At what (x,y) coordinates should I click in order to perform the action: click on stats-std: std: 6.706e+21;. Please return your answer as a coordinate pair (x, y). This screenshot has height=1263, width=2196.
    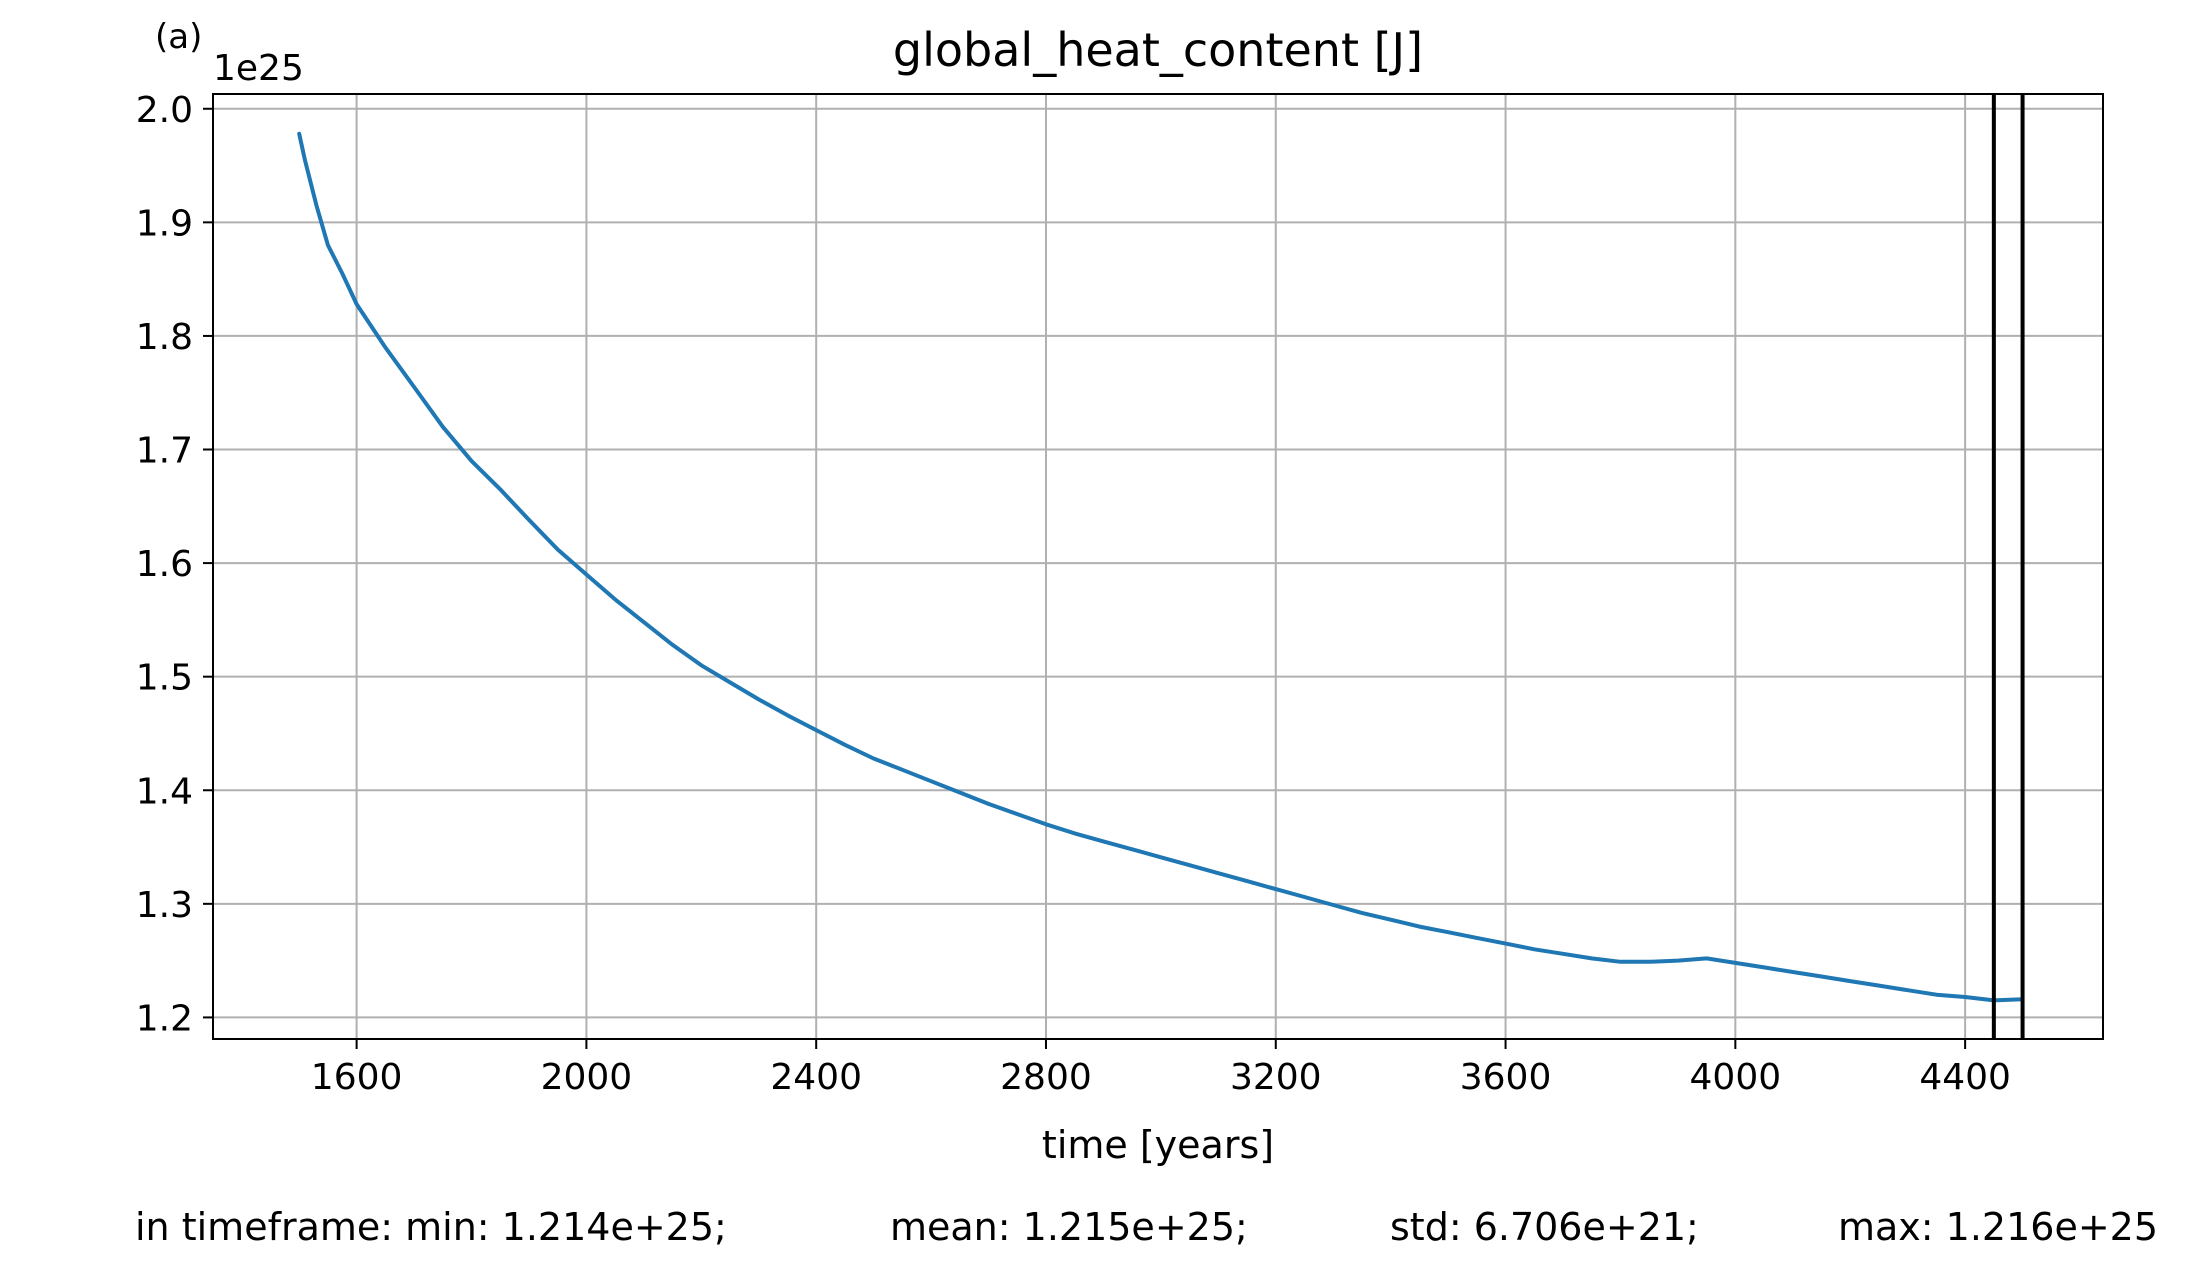
    Looking at the image, I should click on (1544, 1227).